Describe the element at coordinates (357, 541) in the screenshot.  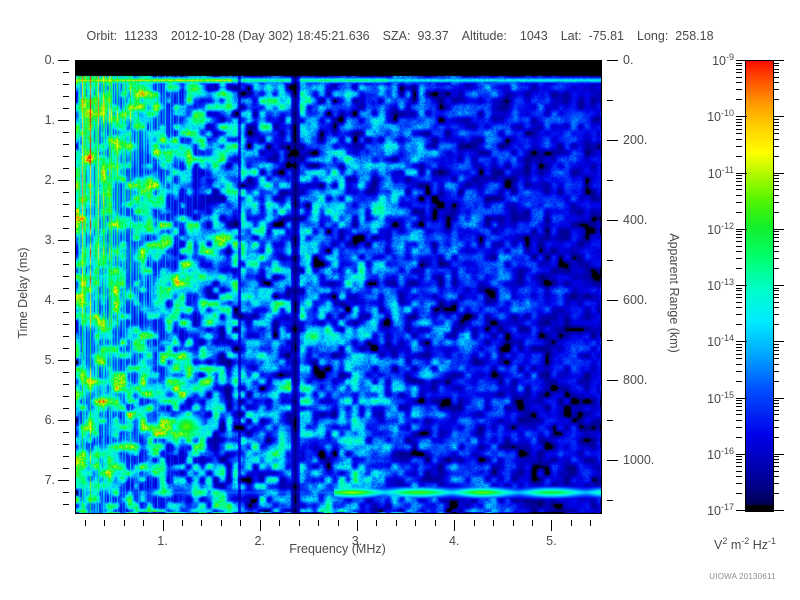
I see `frequency-tick-label: 3.` at that location.